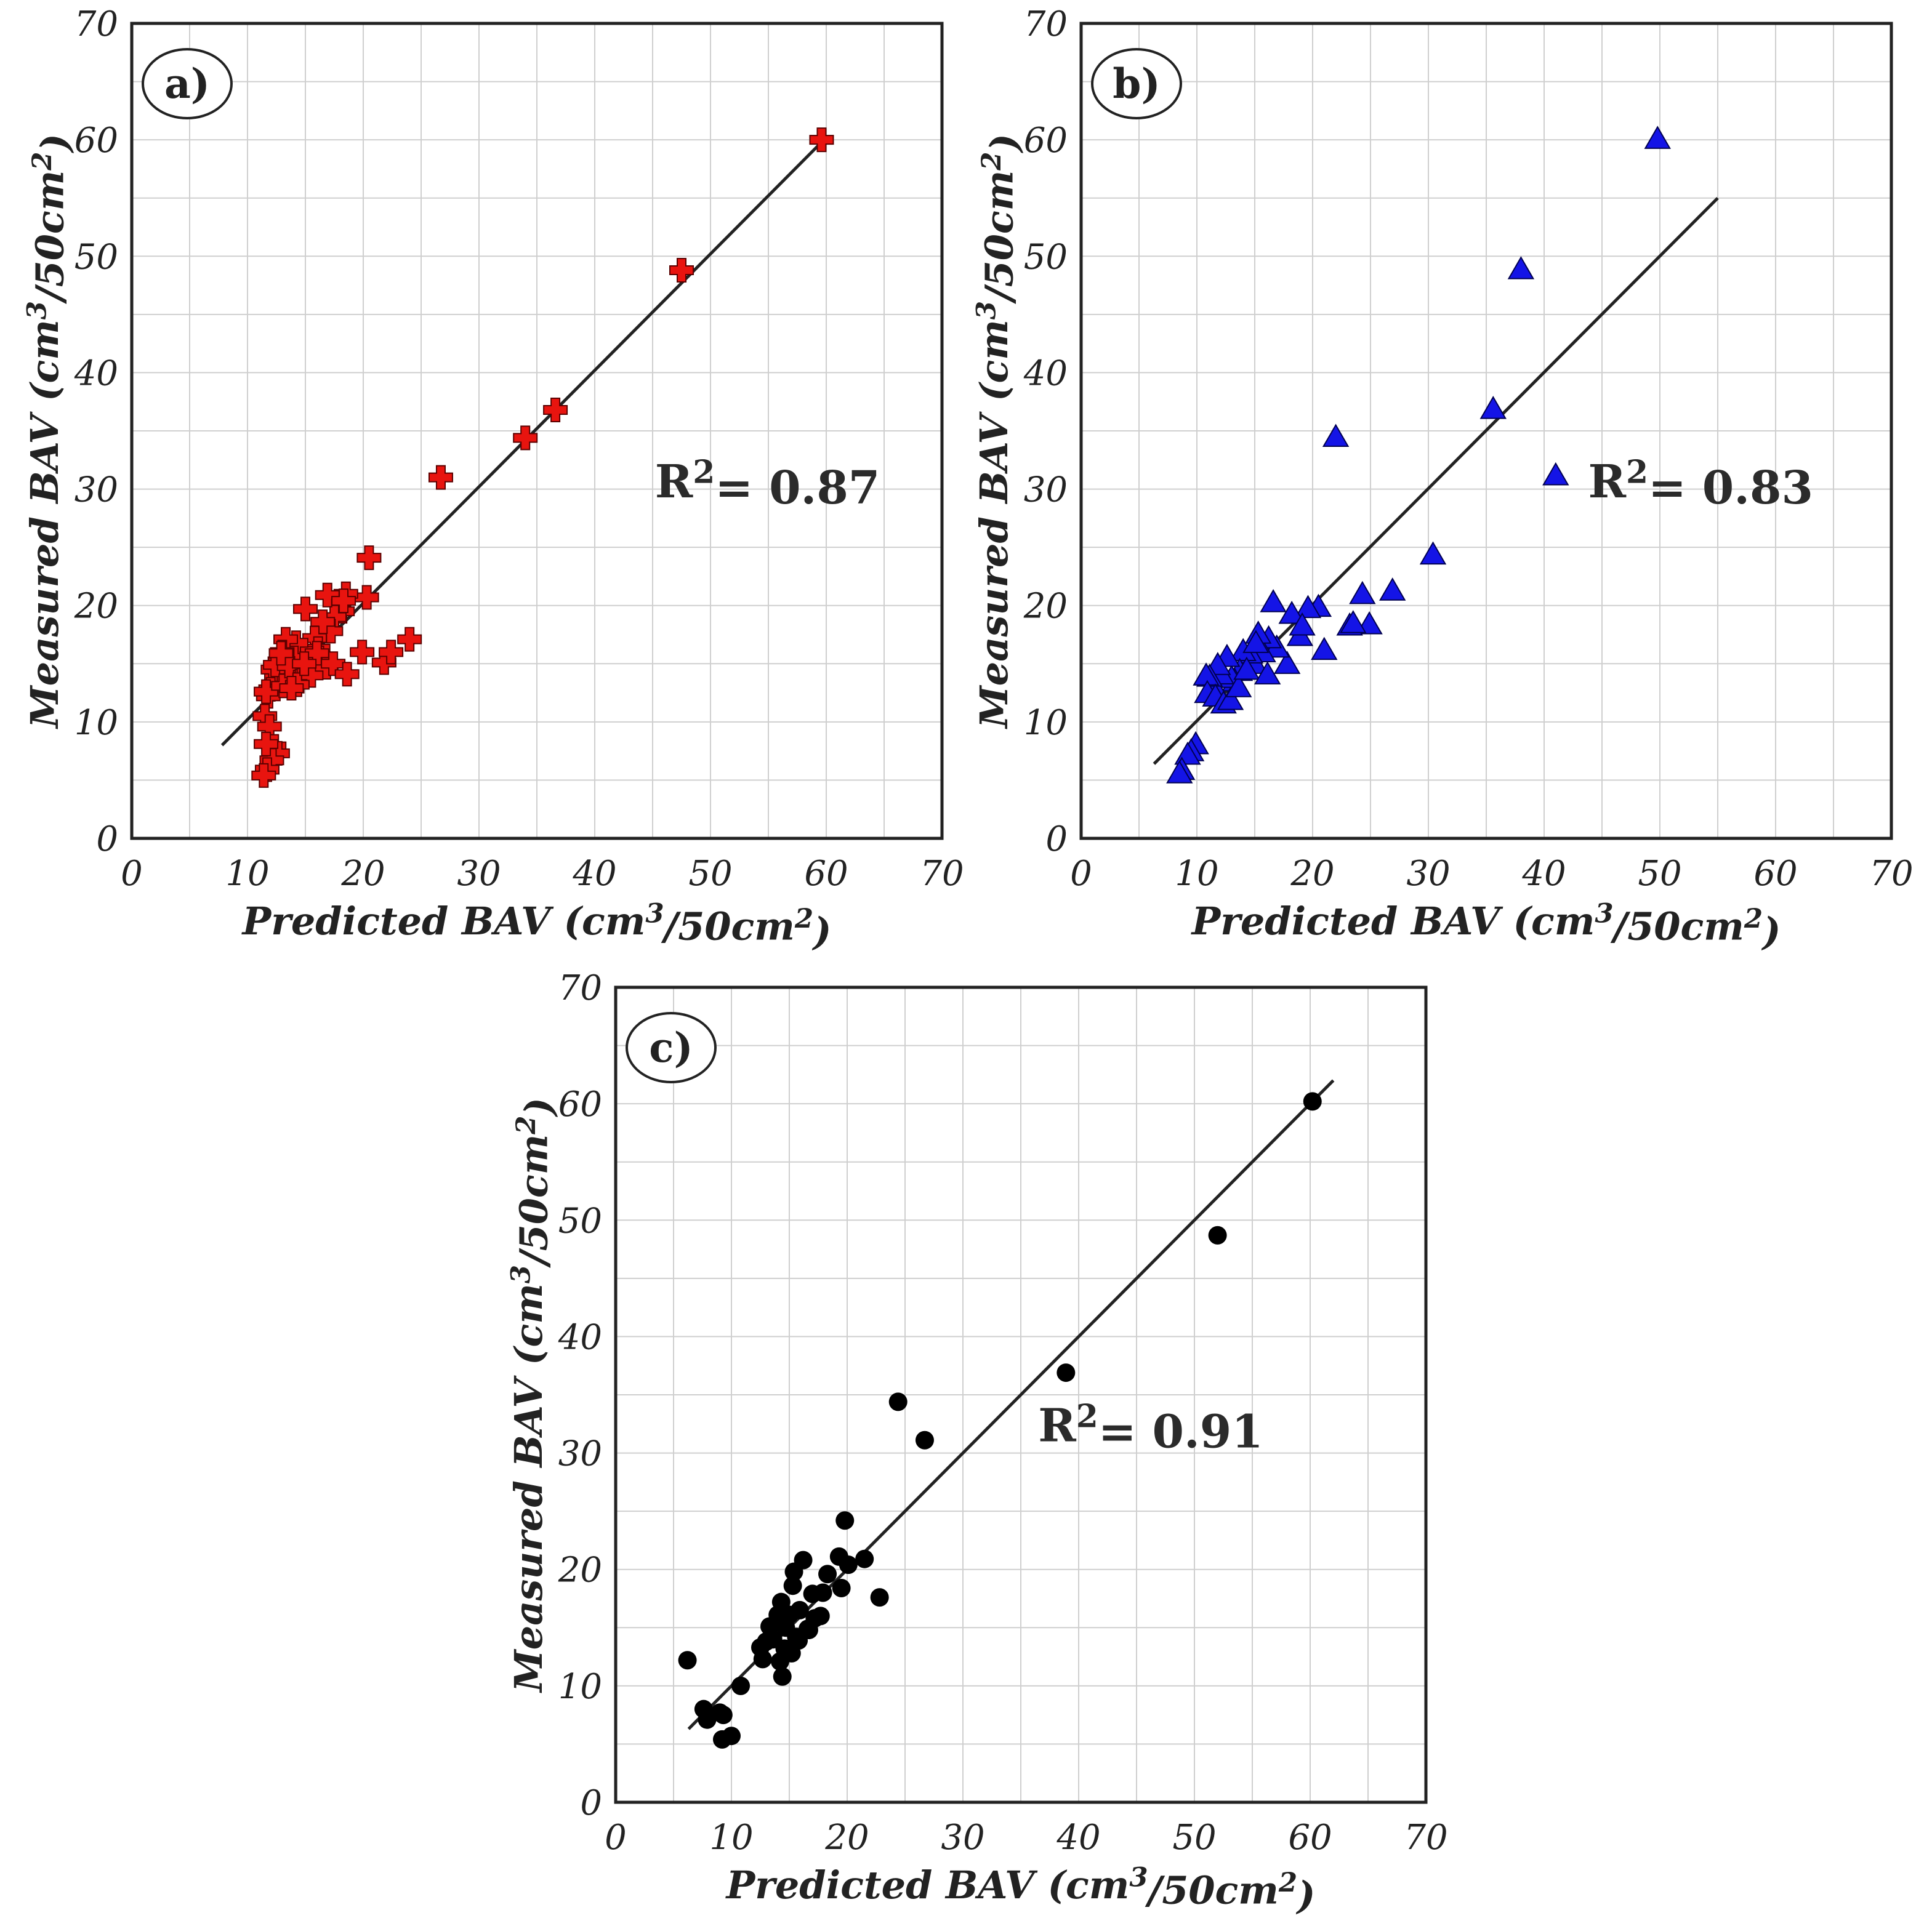 This screenshot has width=1932, height=1918. I want to click on panel-label: b), so click(1136, 84).